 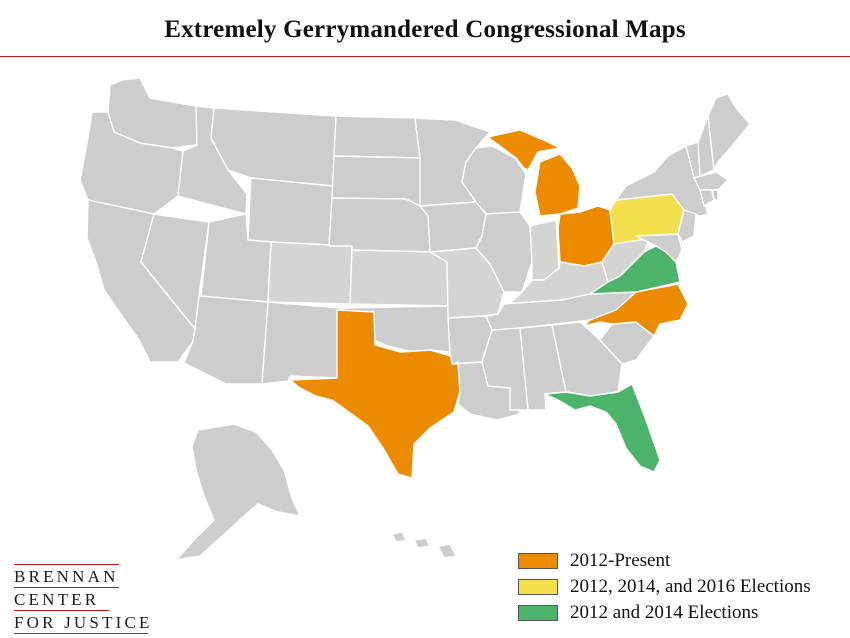 I want to click on state-maine, so click(x=729, y=132).